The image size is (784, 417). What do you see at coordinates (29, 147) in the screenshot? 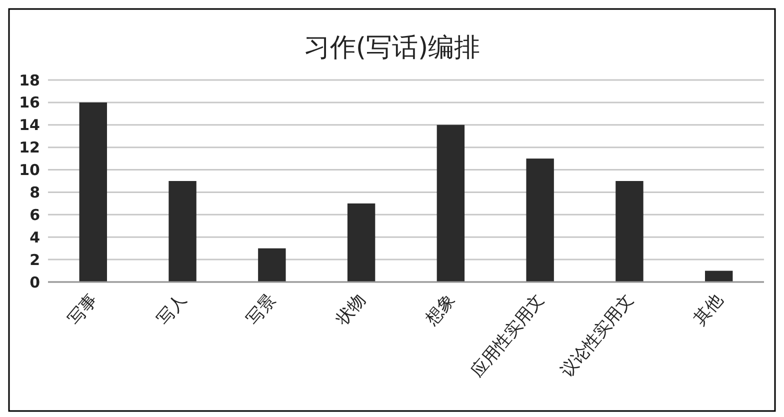
I see `y-tick-label: 12` at bounding box center [29, 147].